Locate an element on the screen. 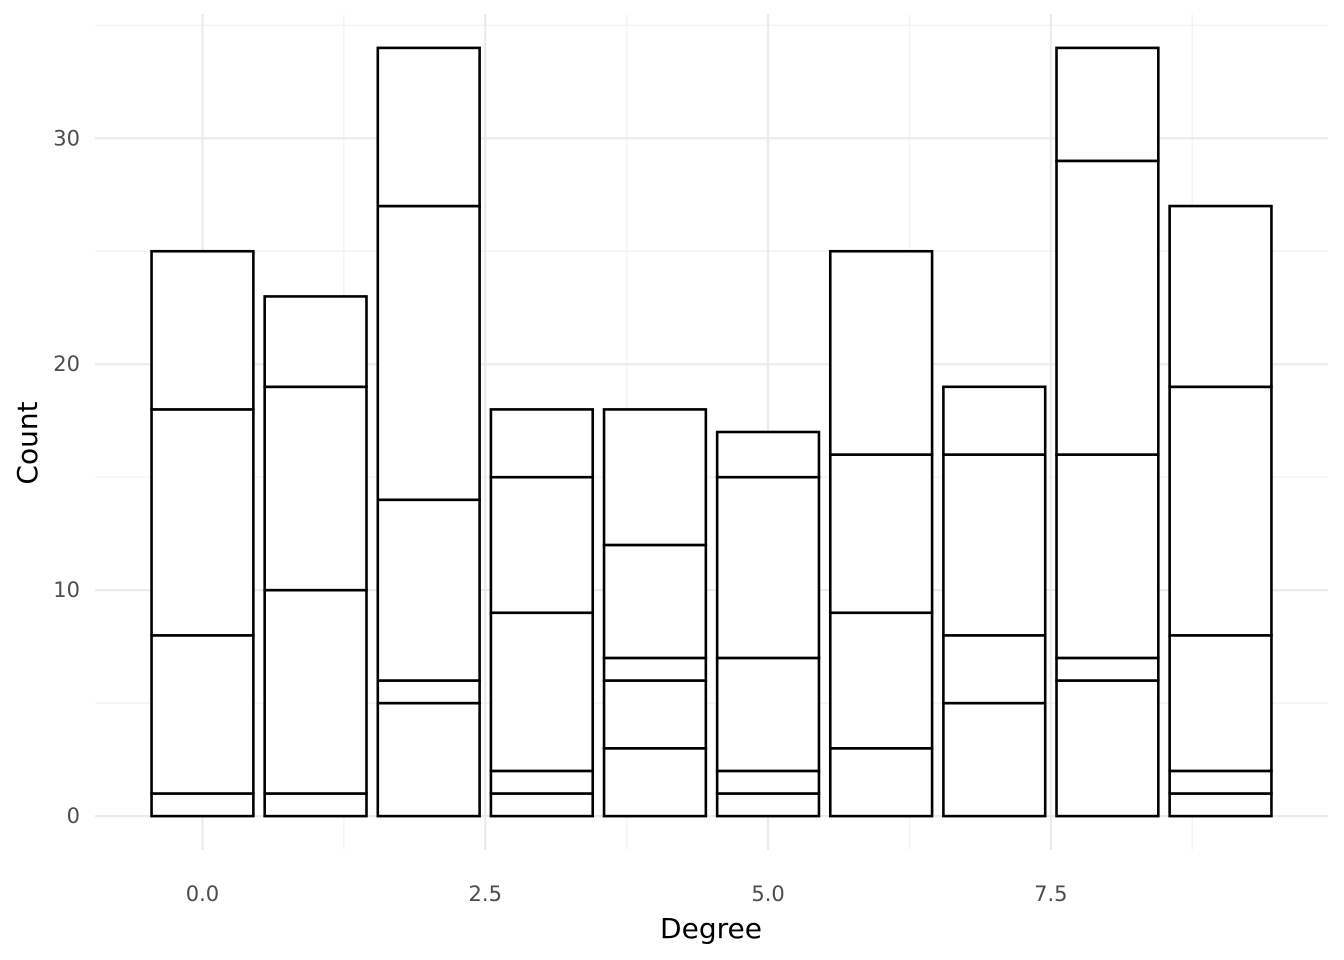  y-tick-label: 20 is located at coordinates (66, 364).